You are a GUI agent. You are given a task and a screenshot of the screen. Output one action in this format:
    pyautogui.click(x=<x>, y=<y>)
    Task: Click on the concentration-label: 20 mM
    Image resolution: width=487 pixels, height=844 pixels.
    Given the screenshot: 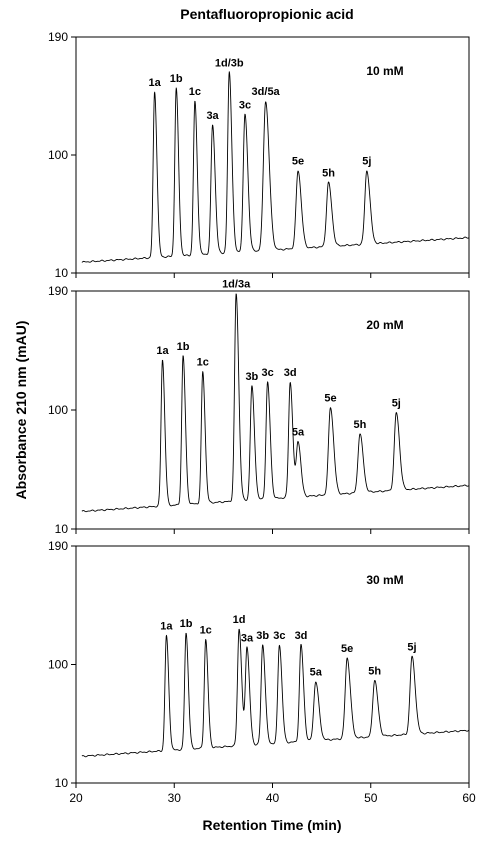 What is the action you would take?
    pyautogui.click(x=384, y=325)
    